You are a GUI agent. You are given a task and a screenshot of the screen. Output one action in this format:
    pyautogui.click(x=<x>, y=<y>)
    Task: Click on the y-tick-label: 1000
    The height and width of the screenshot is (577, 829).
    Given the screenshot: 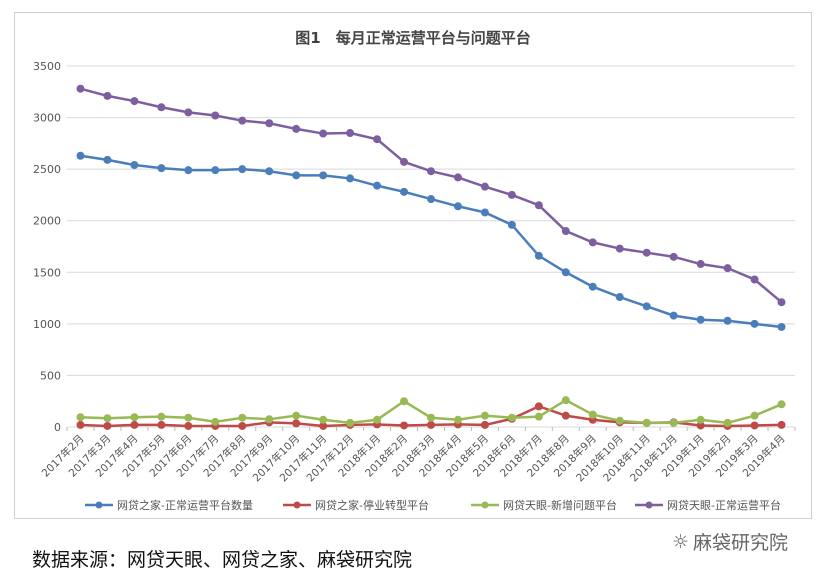 What is the action you would take?
    pyautogui.click(x=47, y=324)
    